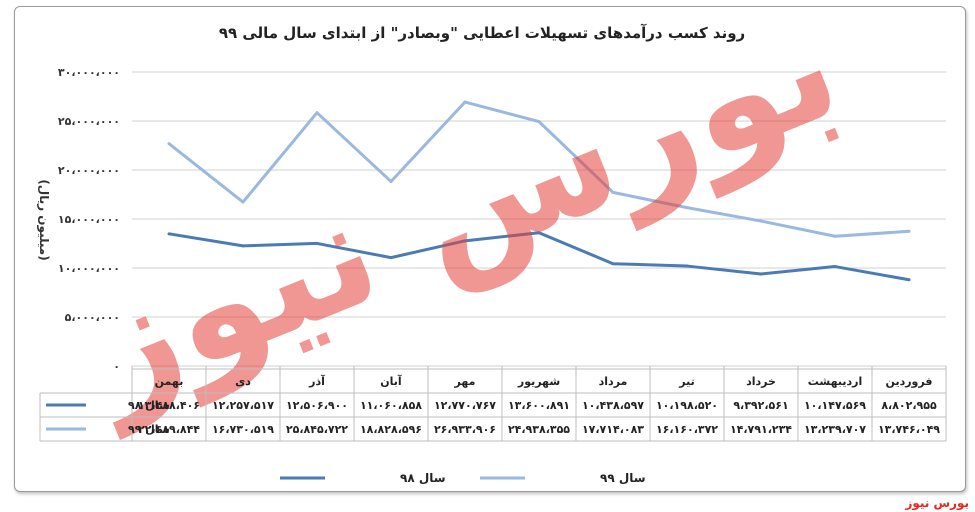 This screenshot has width=975, height=512. Describe the element at coordinates (317, 429) in the screenshot. I see `table-cell: ۲۵،۸۴۵،۷۲۲` at that location.